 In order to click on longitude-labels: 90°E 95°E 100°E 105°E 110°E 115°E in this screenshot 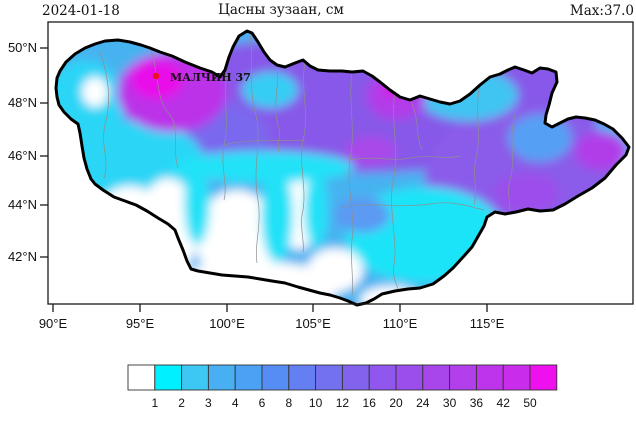, I will do `click(272, 323)`.